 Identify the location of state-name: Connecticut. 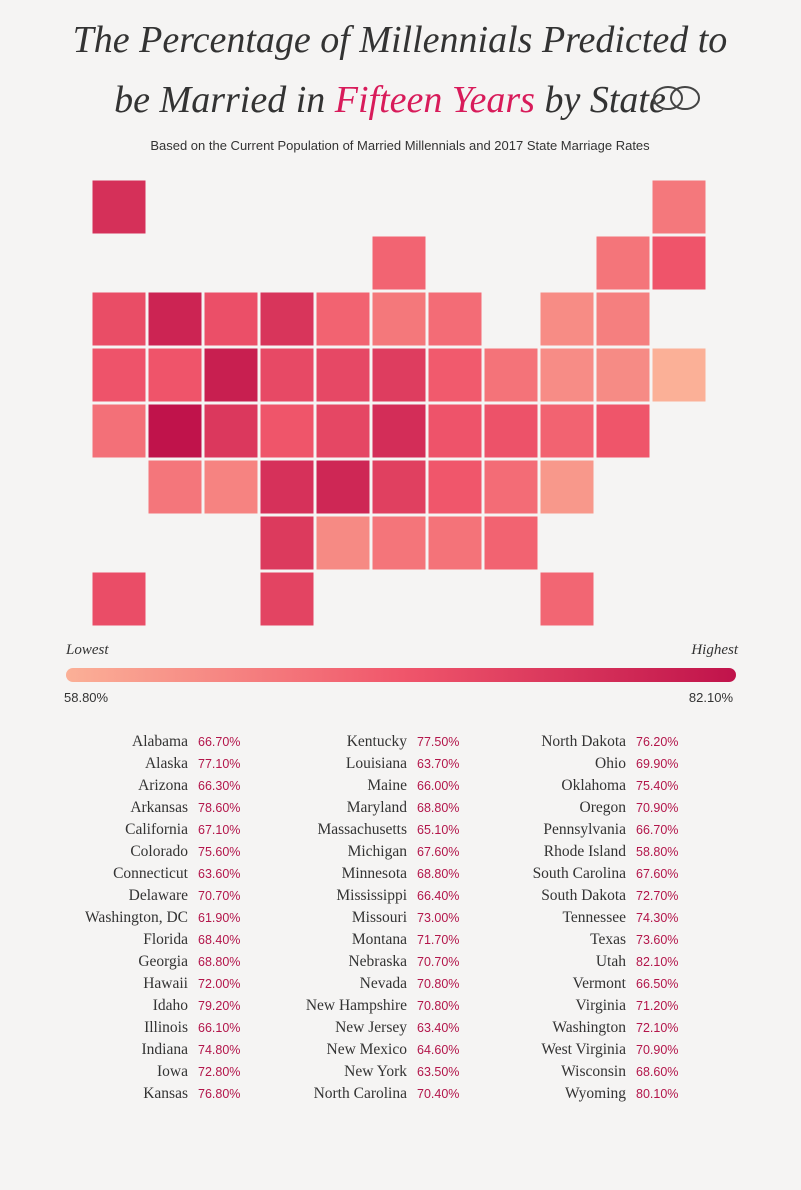
(151, 873).